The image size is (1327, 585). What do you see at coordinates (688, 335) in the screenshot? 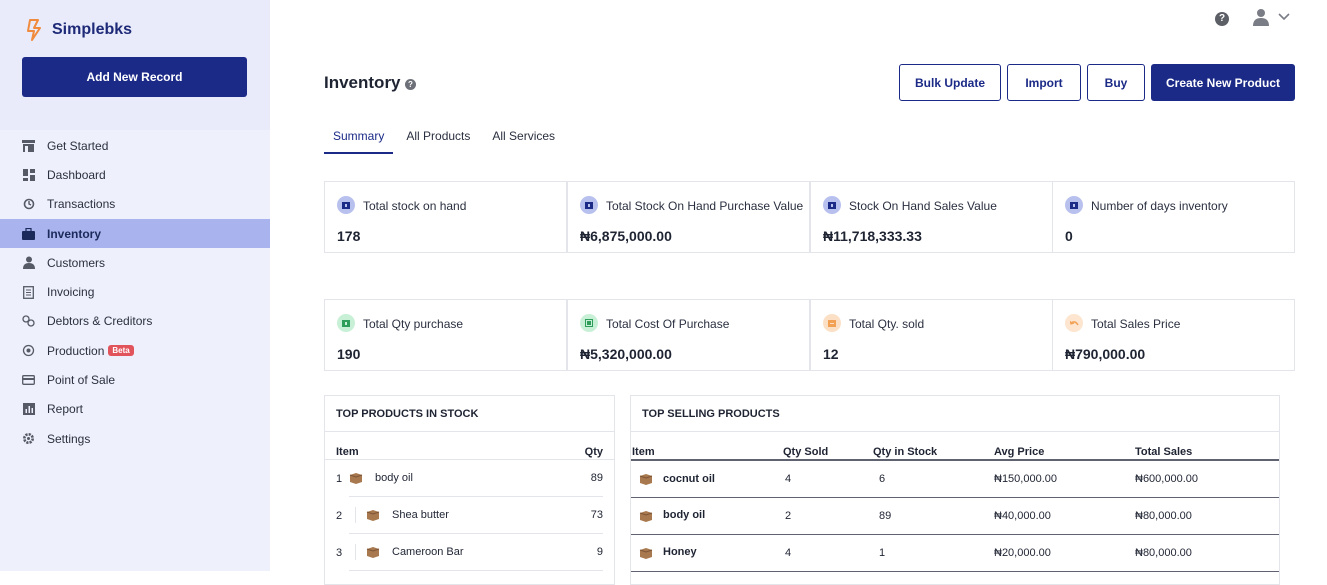
I see `stat-card: Total Cost Of Purchase ₦5,320,000.00` at bounding box center [688, 335].